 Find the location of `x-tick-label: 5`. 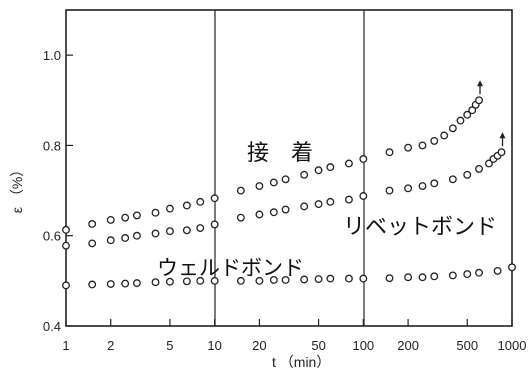

x-tick-label: 5 is located at coordinates (169, 345).